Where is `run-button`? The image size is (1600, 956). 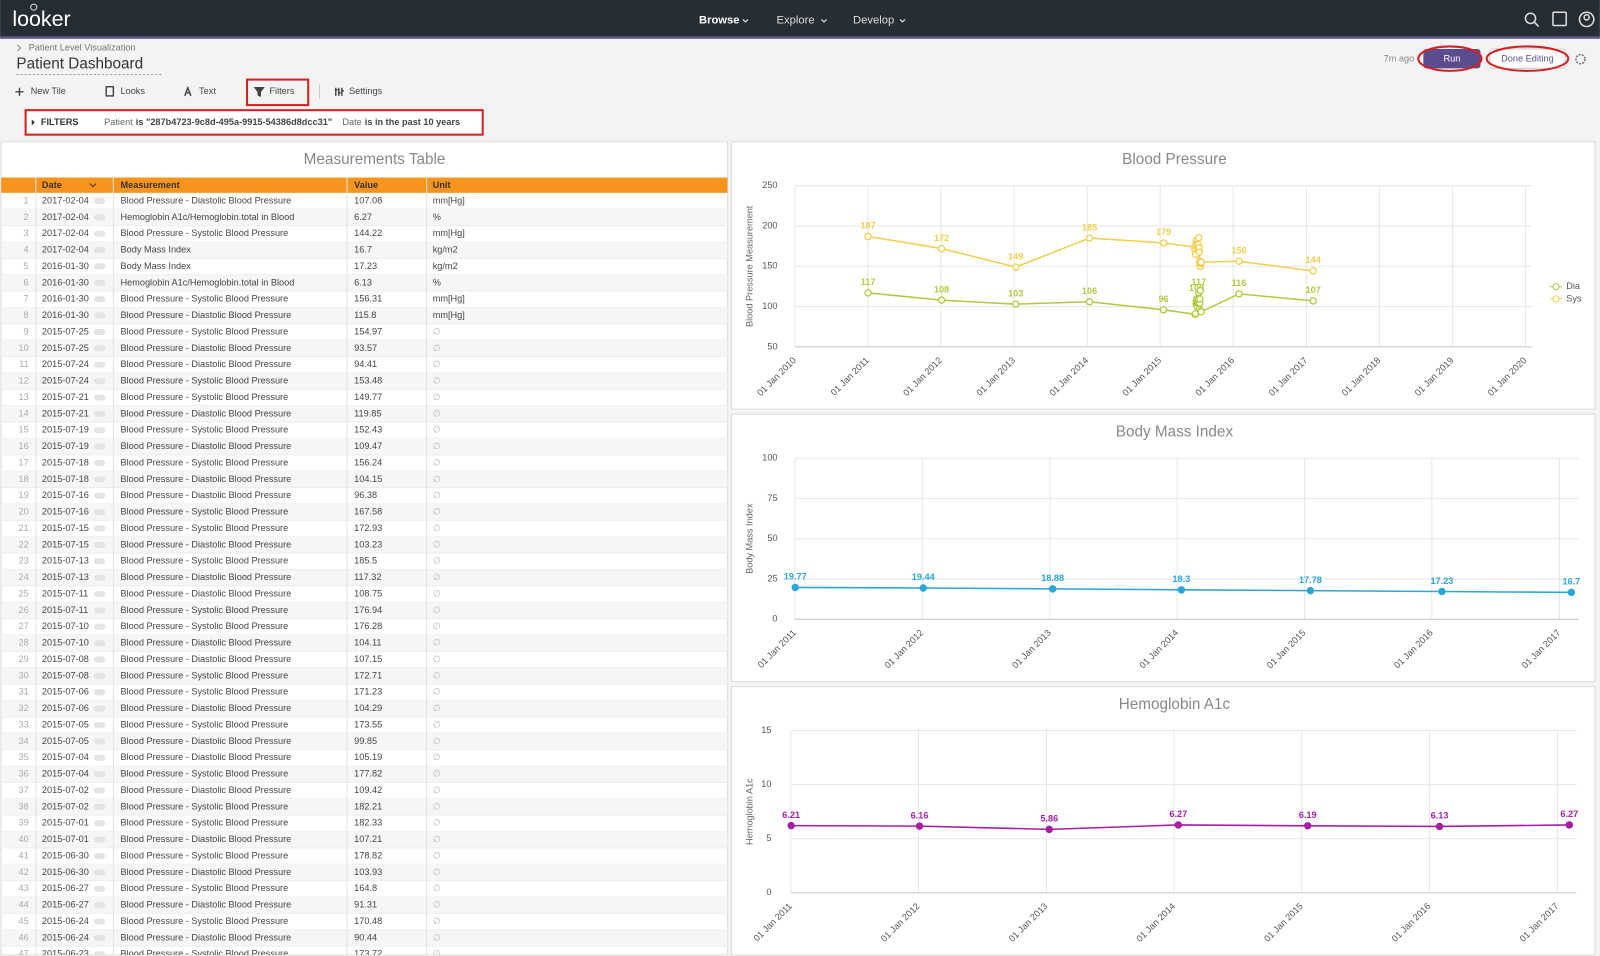
run-button is located at coordinates (1452, 58).